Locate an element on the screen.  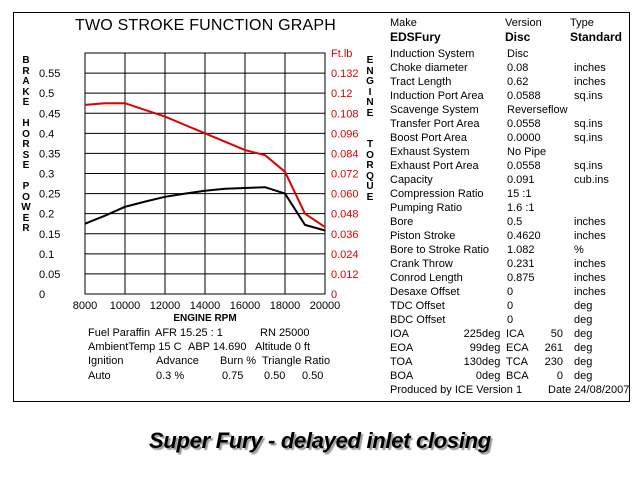
axis-label-letter: G is located at coordinates (370, 81).